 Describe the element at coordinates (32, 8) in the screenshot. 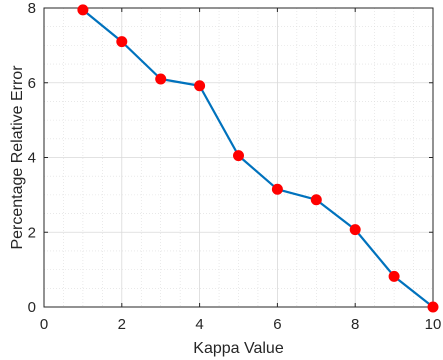

I see `y-tick-label: 8` at that location.